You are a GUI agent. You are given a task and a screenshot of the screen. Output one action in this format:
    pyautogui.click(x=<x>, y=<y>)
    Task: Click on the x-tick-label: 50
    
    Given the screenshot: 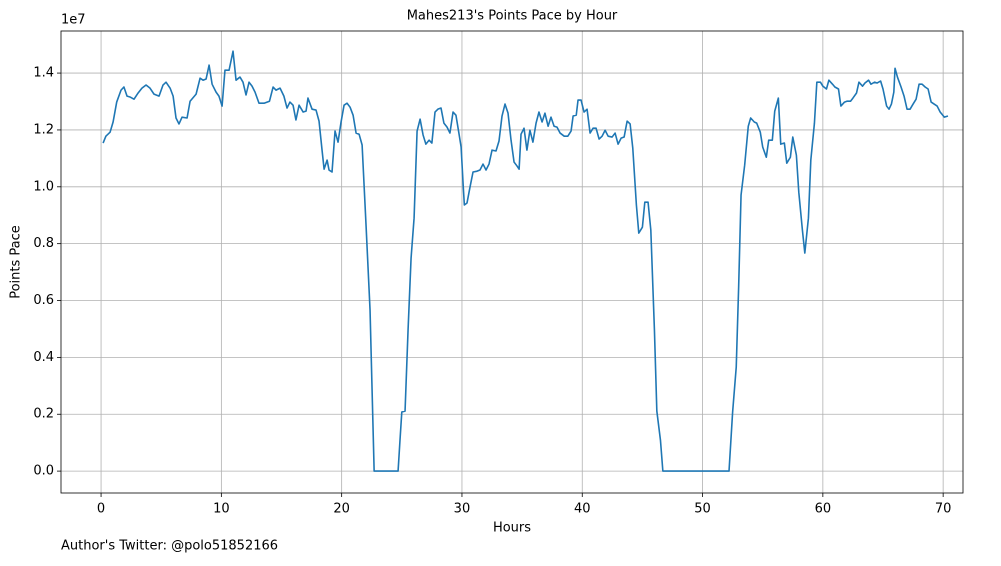 What is the action you would take?
    pyautogui.click(x=702, y=509)
    